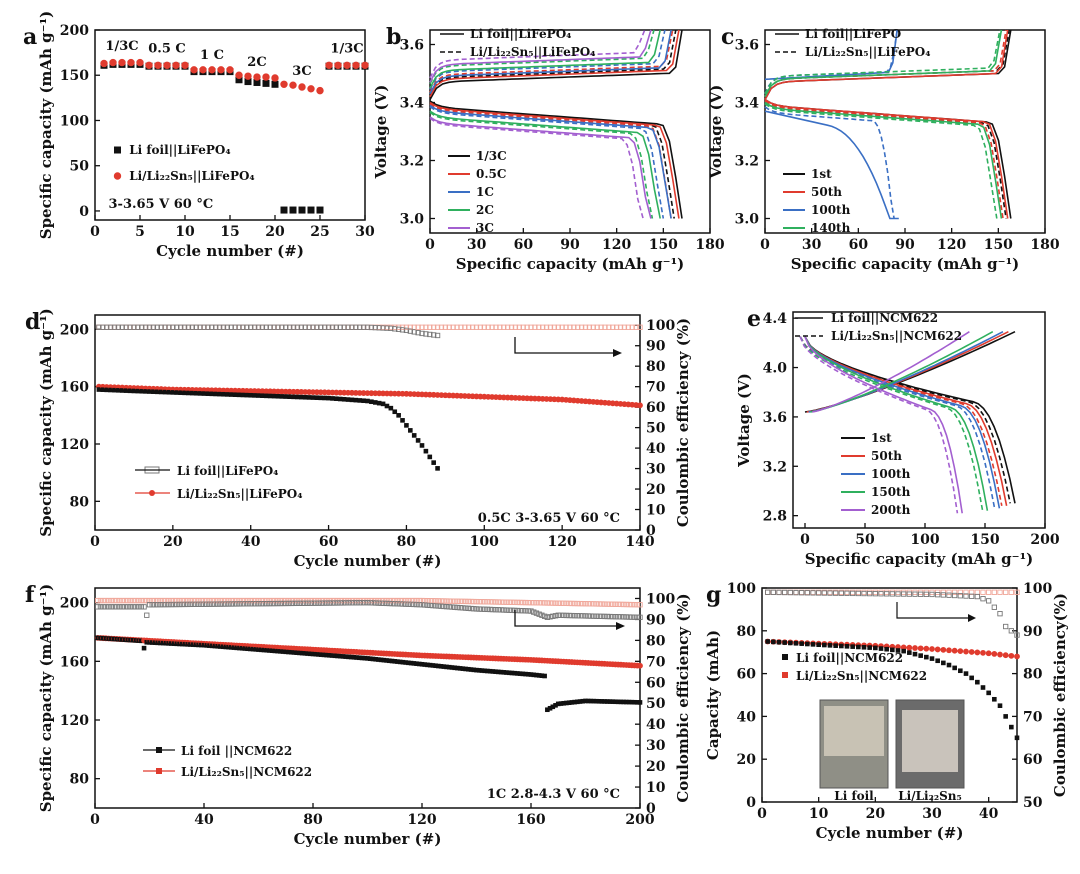 Image resolution: width=1080 pixels, height=874 pixels. Describe the element at coordinates (883, 160) in the screenshot. I see `discharge-curve-c-green` at that location.